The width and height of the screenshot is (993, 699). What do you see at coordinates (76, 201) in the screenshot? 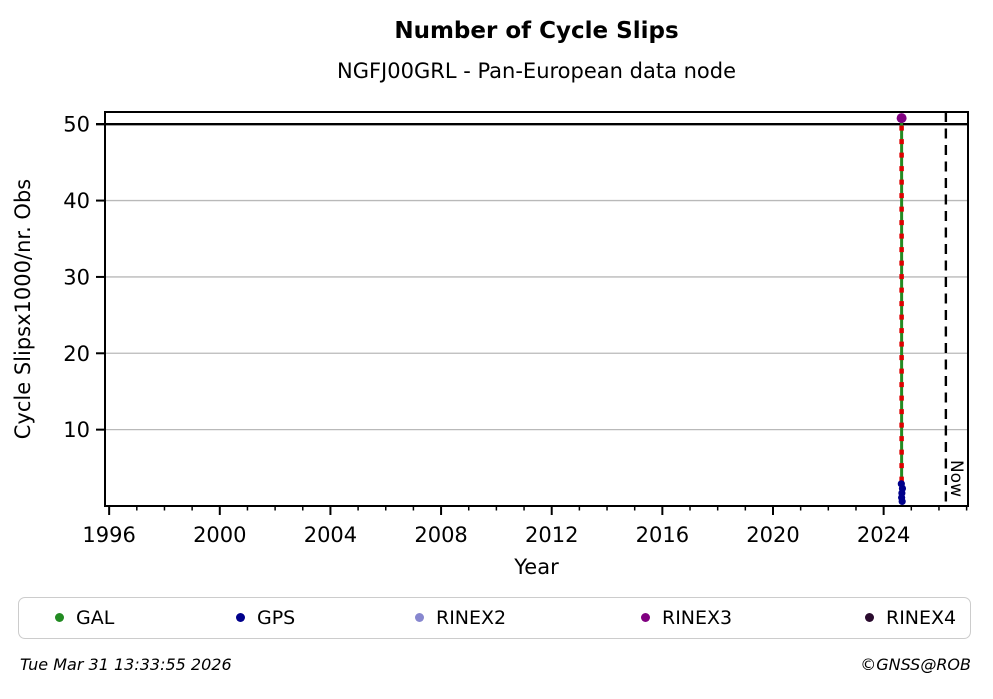
I see `y-tick-label: 40` at bounding box center [76, 201].